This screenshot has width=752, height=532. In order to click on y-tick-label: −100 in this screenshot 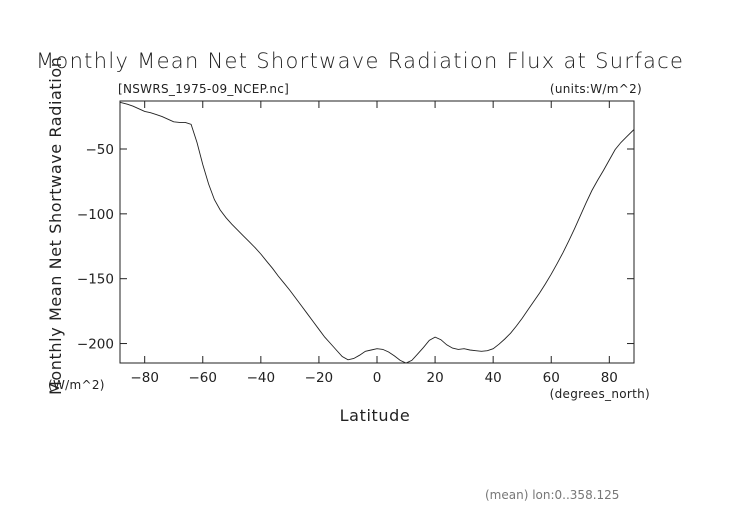, I will do `click(95, 215)`.